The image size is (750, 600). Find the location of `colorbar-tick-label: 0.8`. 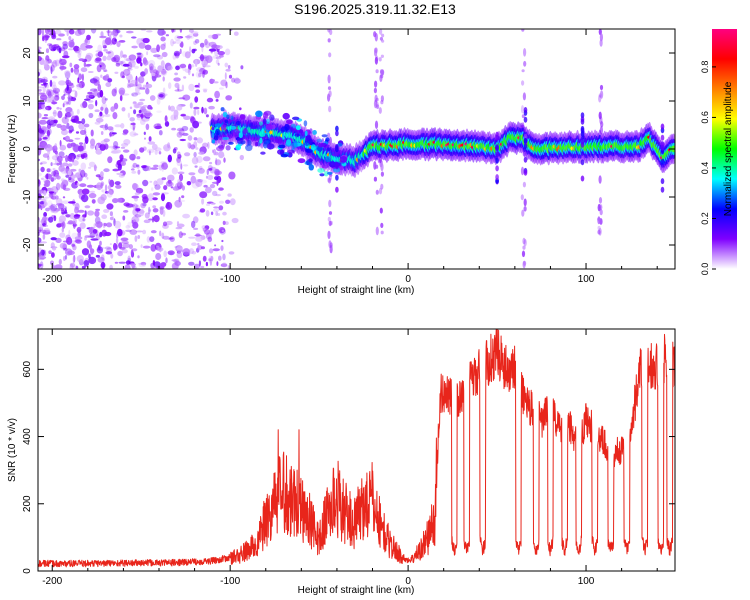

colorbar-tick-label: 0.8 is located at coordinates (705, 67).